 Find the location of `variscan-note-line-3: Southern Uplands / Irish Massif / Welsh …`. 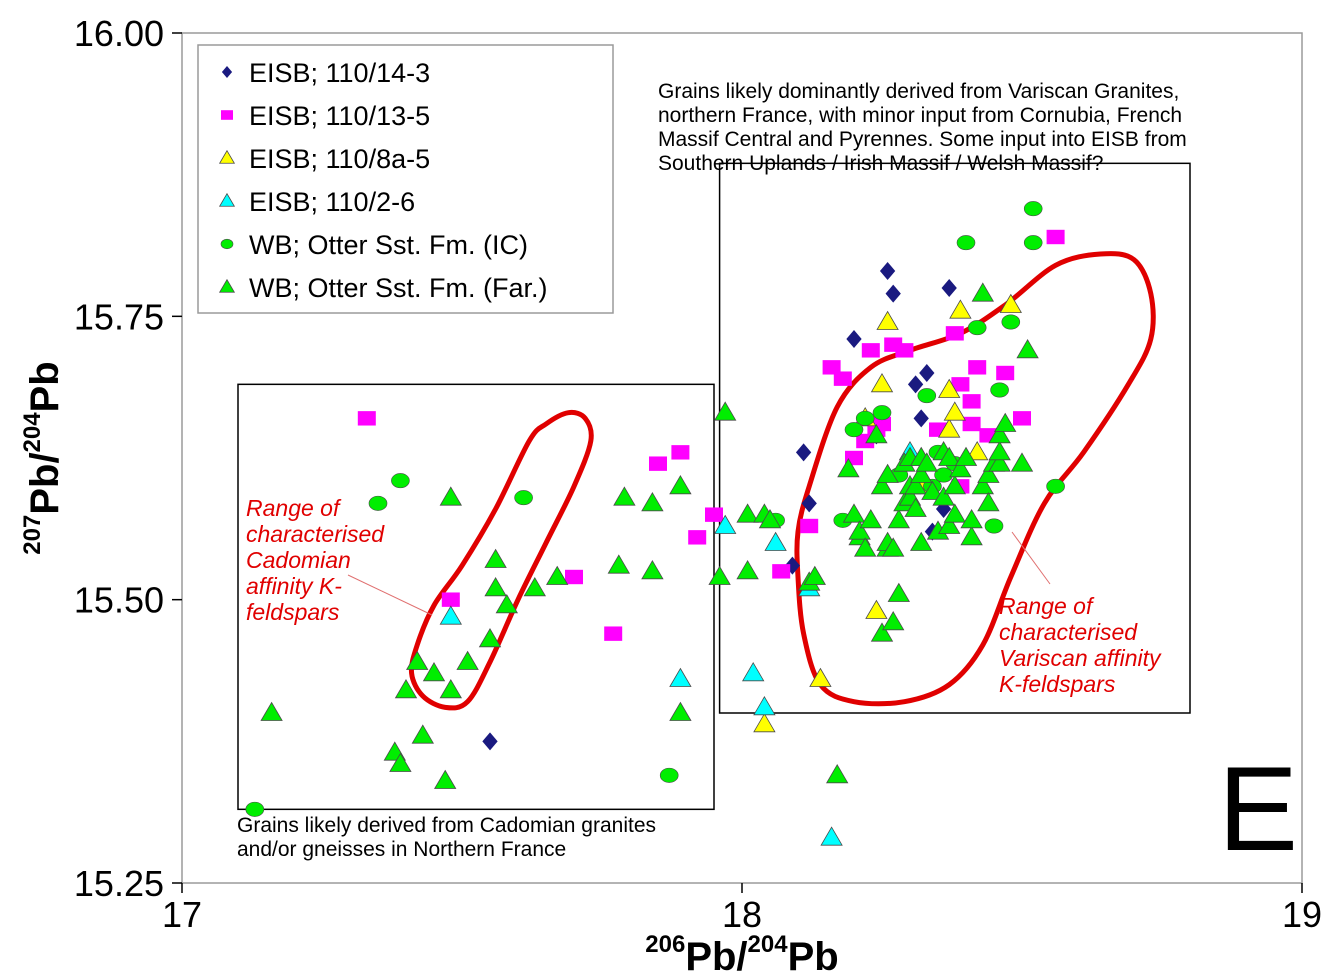

variscan-note-line-3: Southern Uplands / Irish Massif / Welsh … is located at coordinates (880, 163).